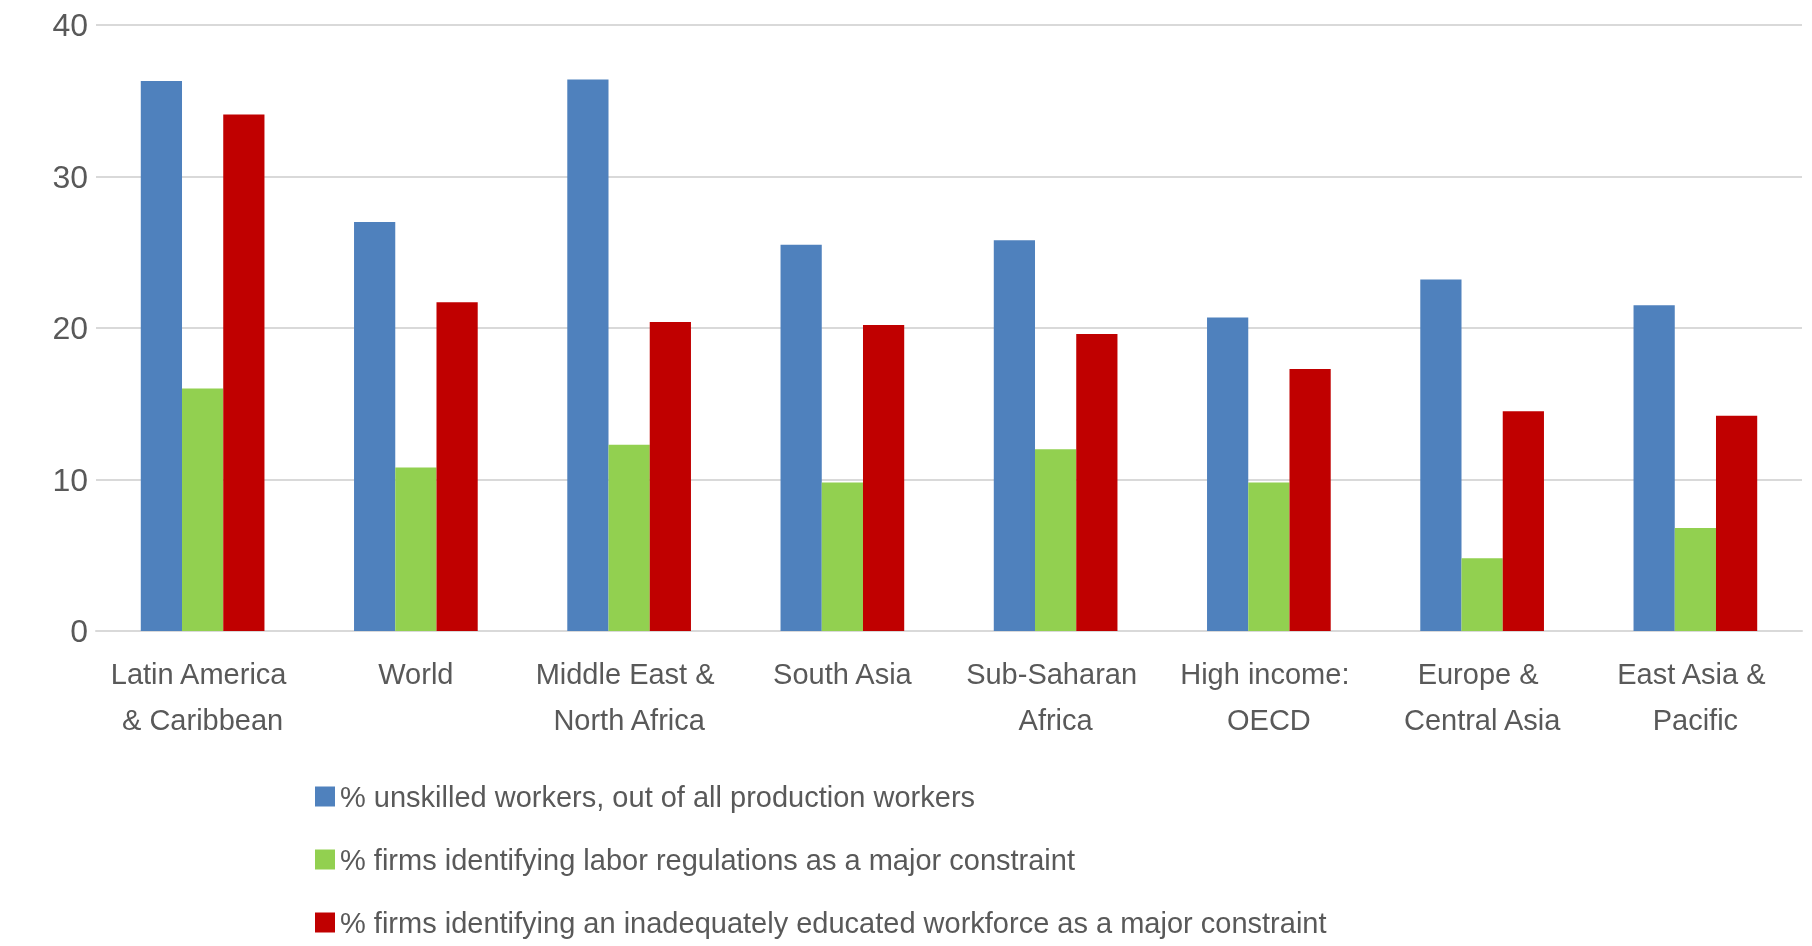 Image resolution: width=1812 pixels, height=946 pixels. Describe the element at coordinates (707, 859) in the screenshot. I see `legend-label: % firms identifying labor regulations as a major constraint` at that location.